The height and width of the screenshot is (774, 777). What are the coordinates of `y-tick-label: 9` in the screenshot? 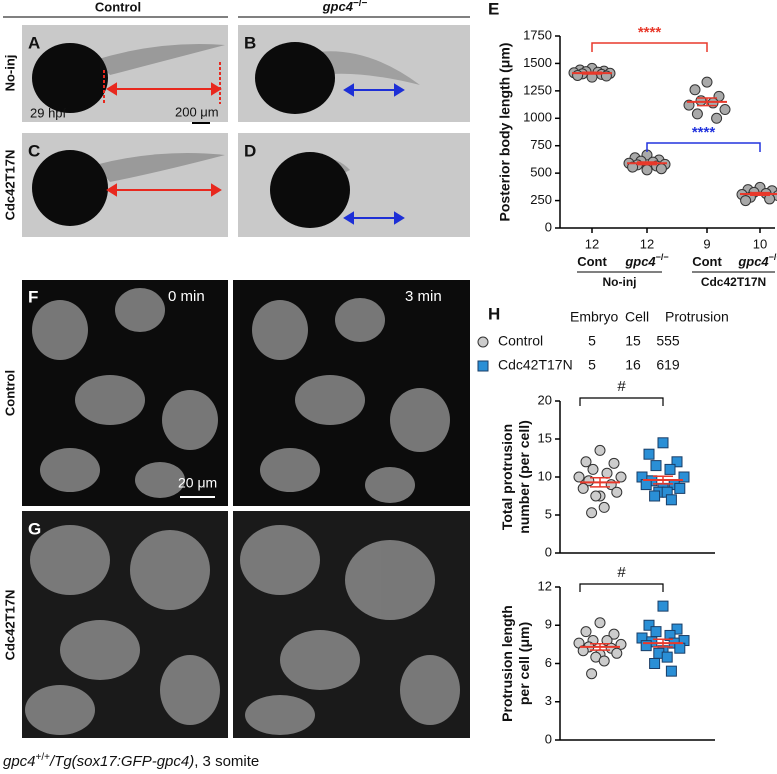 It's located at (548, 624).